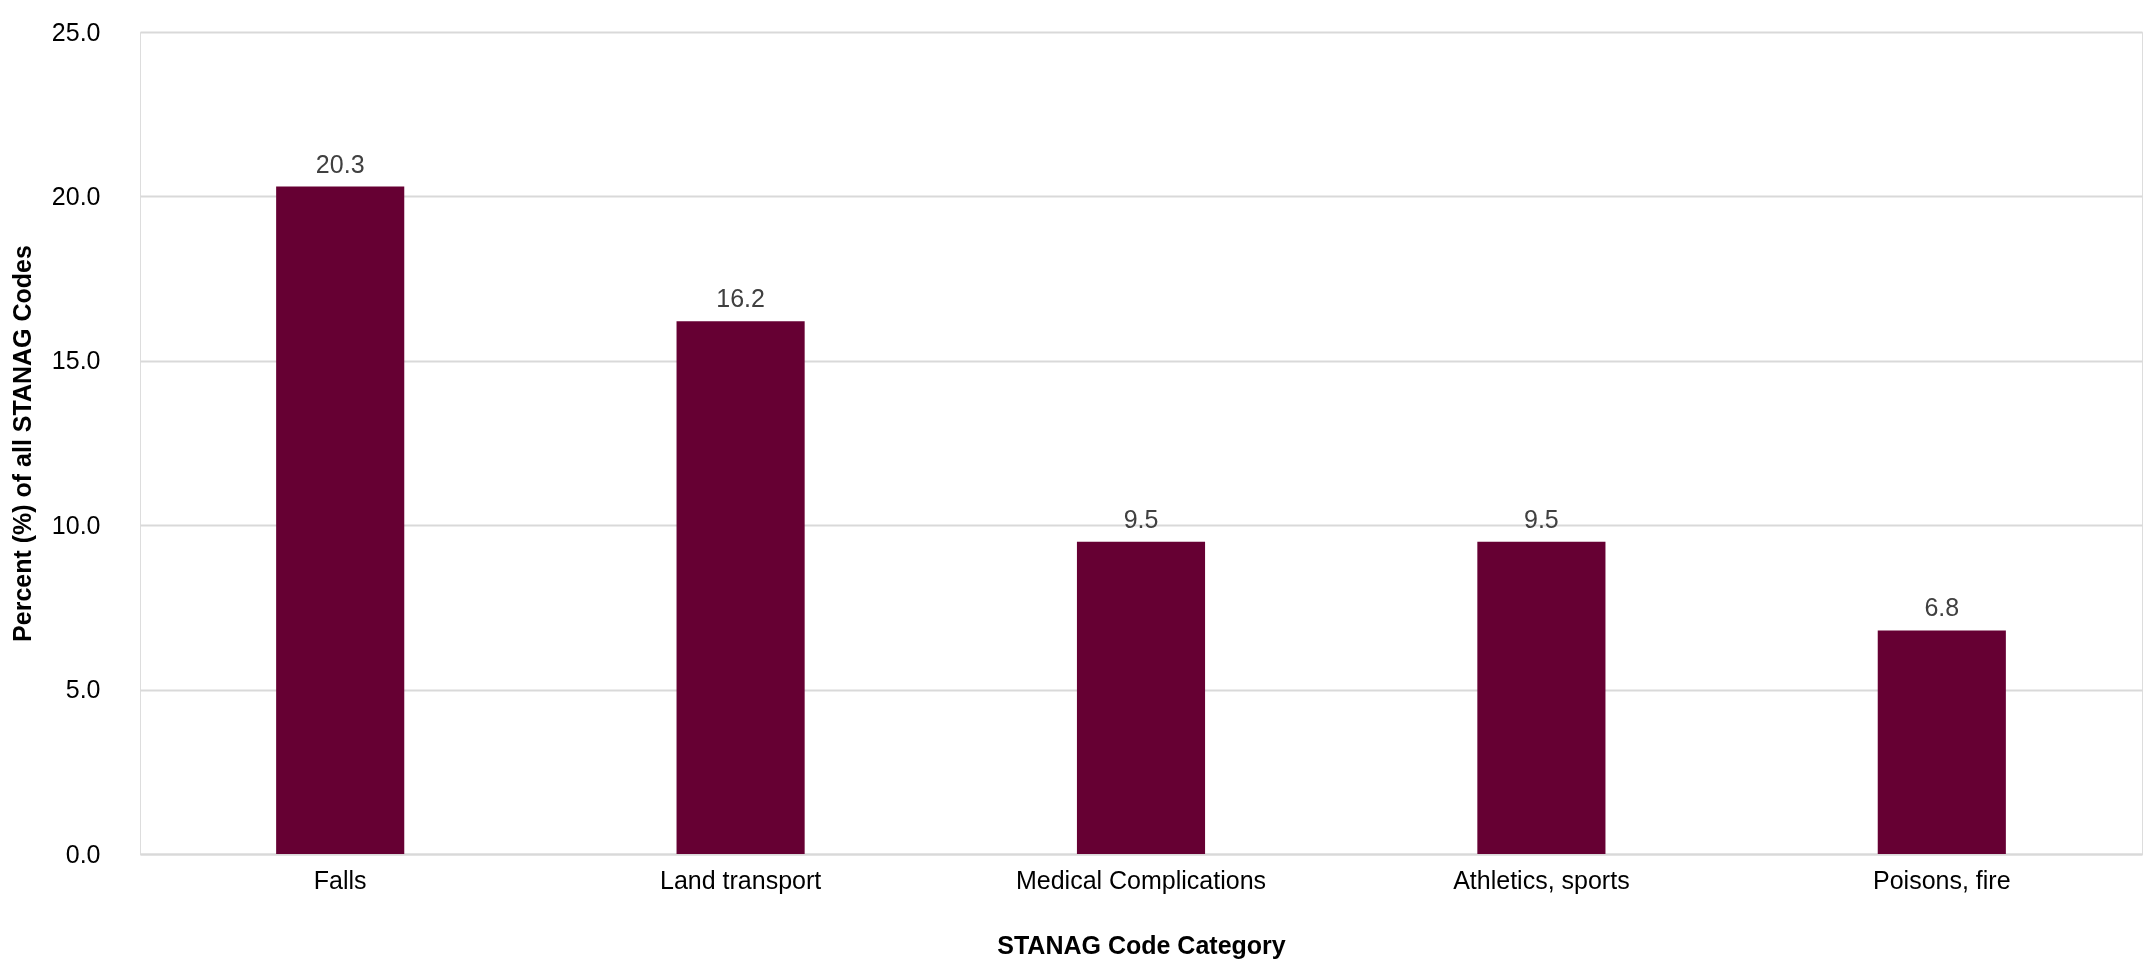 This screenshot has height=968, width=2147. I want to click on x-axis-title: STANAG Code Category, so click(1141, 944).